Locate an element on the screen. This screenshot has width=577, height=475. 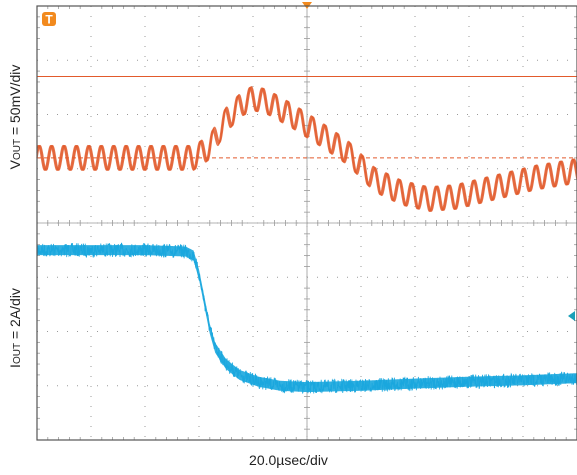
trigger-flag-icon is located at coordinates (49, 19).